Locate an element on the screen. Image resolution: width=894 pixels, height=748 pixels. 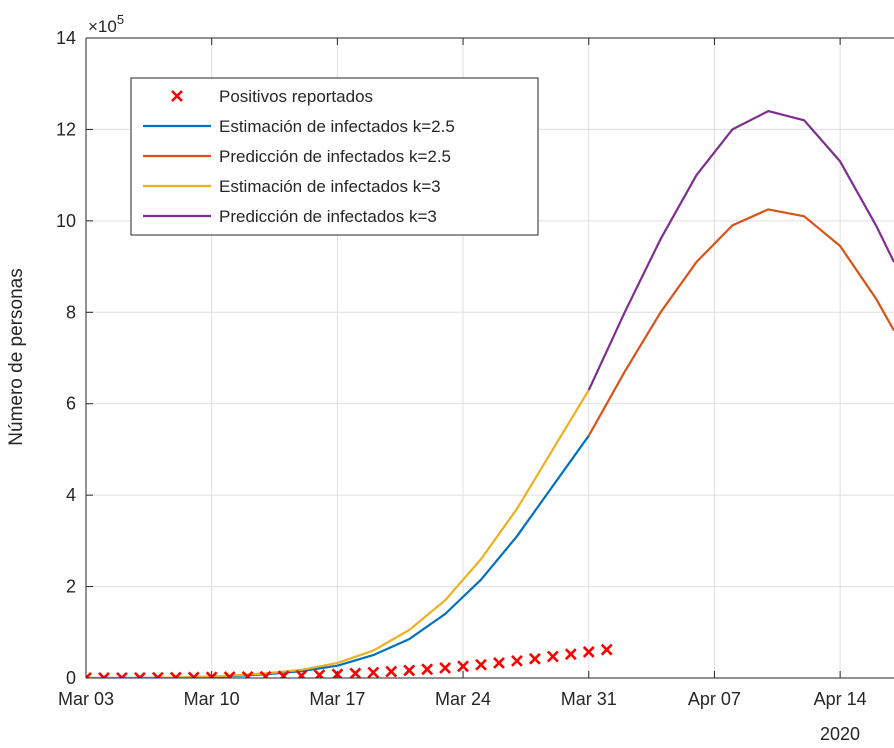
legend-item: Positivos reportados is located at coordinates (272, 96).